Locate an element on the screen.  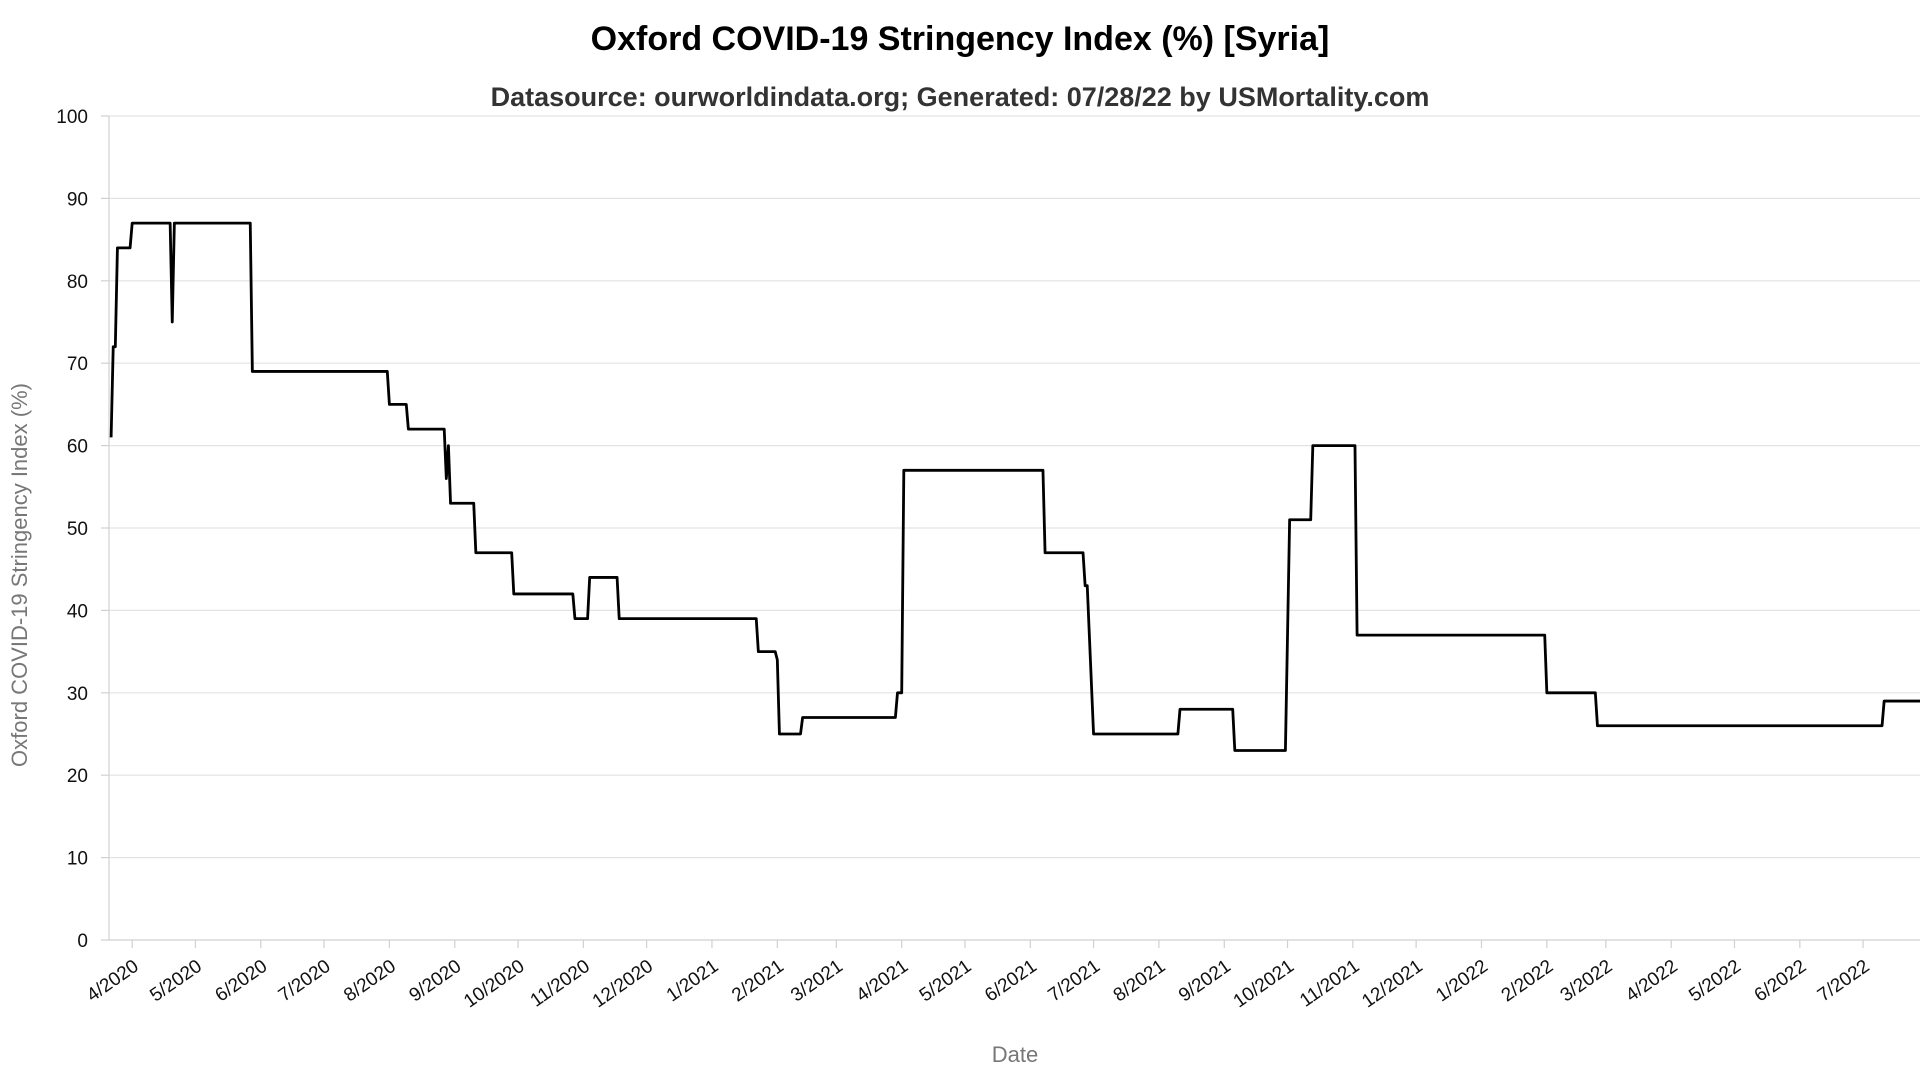
y-axis-title: Oxford COVID-19 Stringency Index (%) is located at coordinates (19, 575).